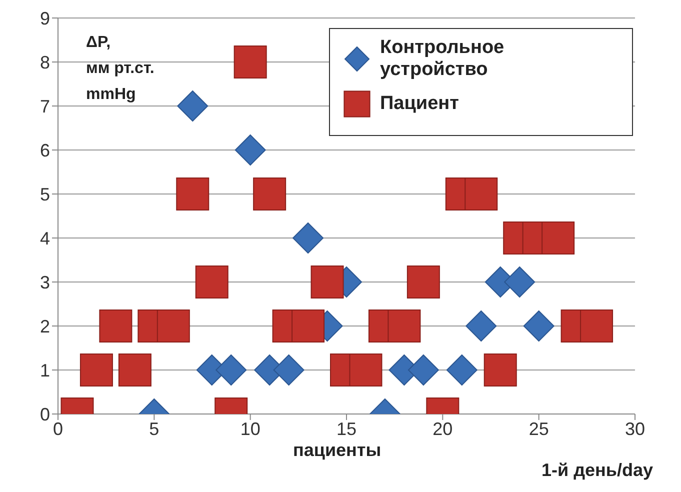 The height and width of the screenshot is (492, 681). Describe the element at coordinates (45, 238) in the screenshot. I see `y-tick-label: 4` at that location.